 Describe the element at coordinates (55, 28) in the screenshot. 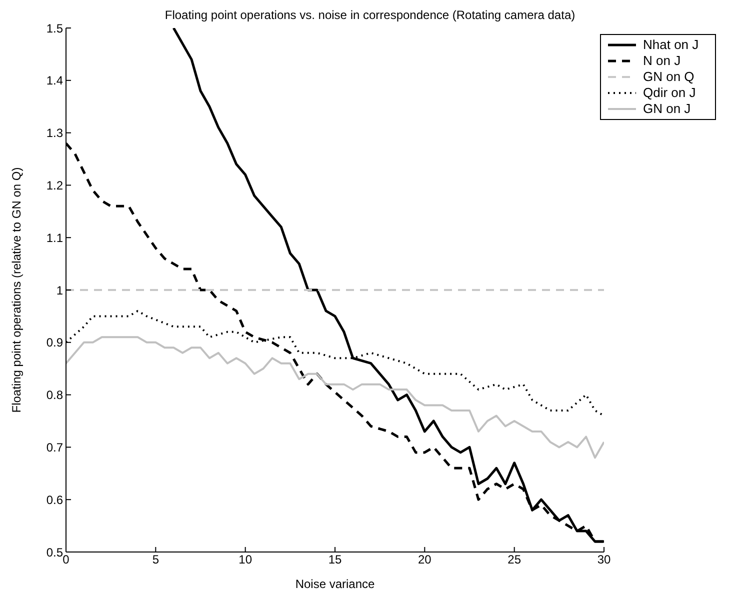

I see `y-tick-label: 1.5` at that location.